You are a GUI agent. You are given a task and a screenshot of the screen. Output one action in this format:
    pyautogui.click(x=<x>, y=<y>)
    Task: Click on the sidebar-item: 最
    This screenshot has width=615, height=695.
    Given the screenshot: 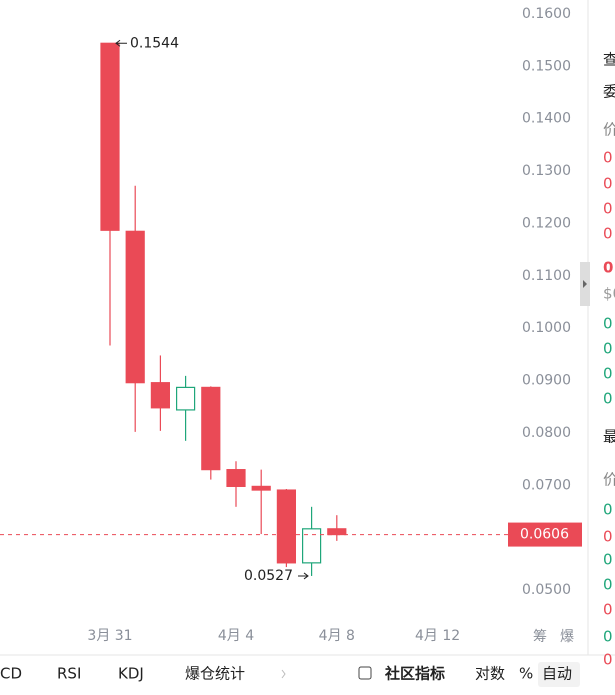 What is the action you would take?
    pyautogui.click(x=609, y=437)
    